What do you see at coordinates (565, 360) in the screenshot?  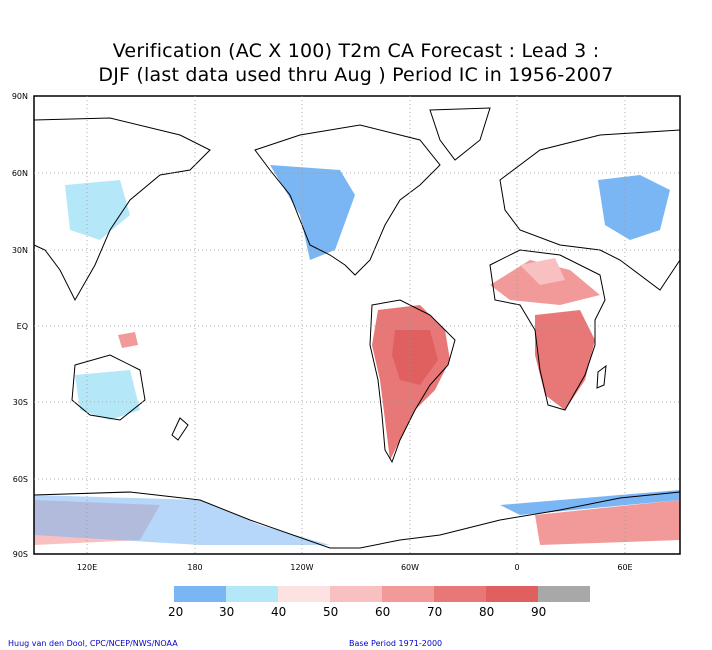 I see `africa-central-positive-region` at bounding box center [565, 360].